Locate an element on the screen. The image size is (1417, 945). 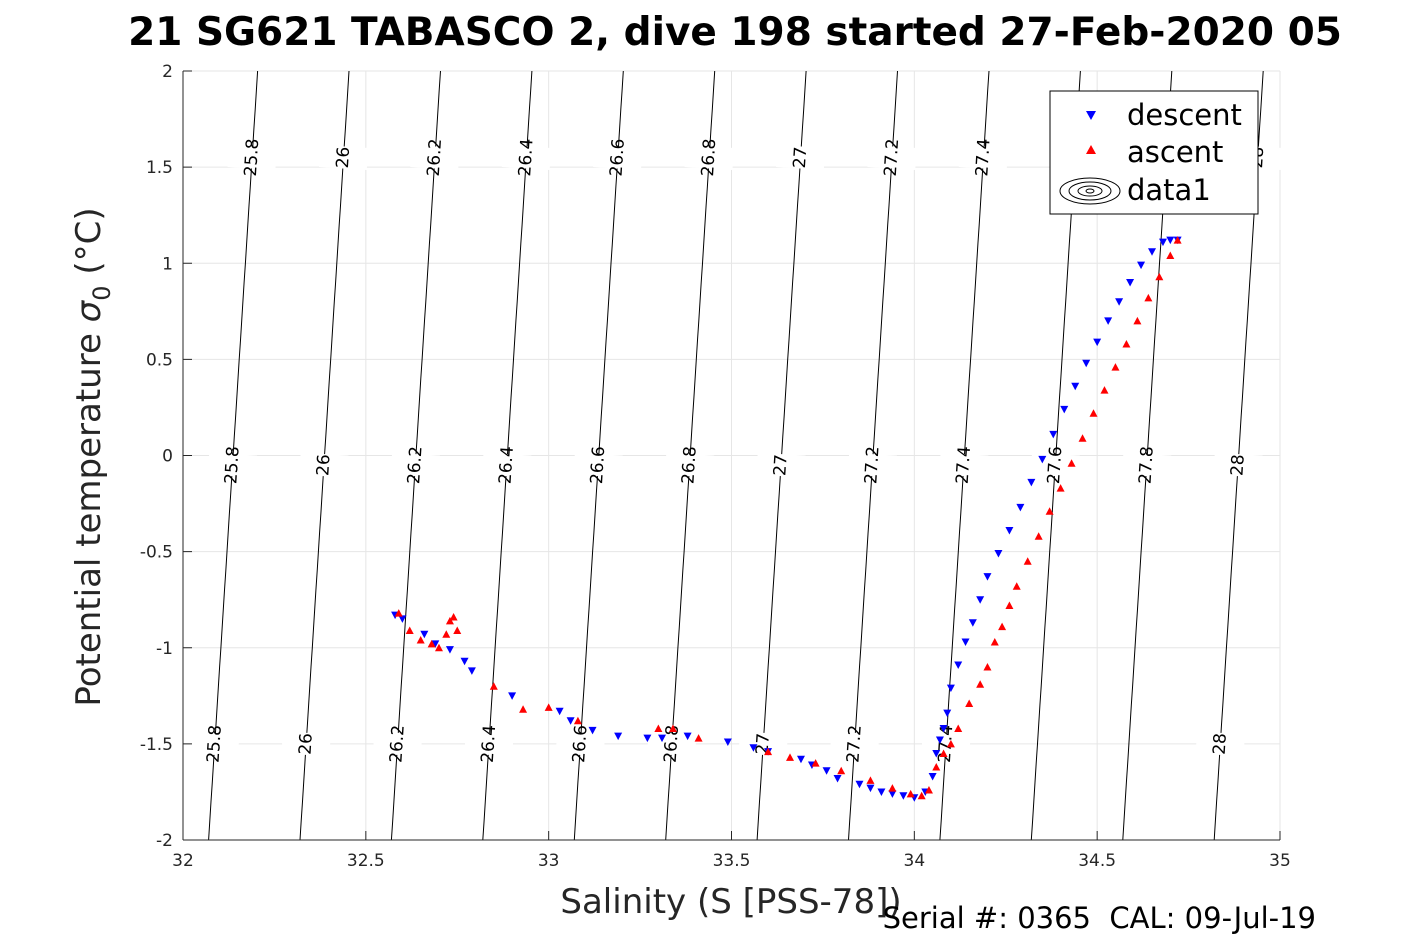
y-tick-label-2: -1 is located at coordinates (164, 649).